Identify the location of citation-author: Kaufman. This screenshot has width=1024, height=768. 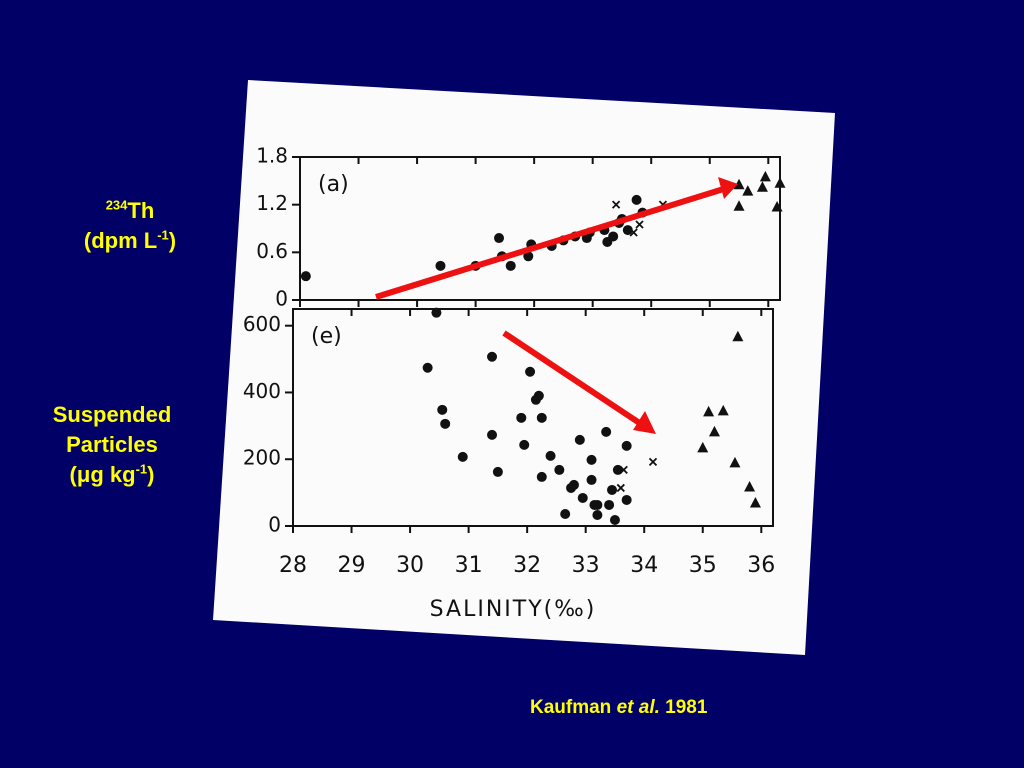
(571, 707).